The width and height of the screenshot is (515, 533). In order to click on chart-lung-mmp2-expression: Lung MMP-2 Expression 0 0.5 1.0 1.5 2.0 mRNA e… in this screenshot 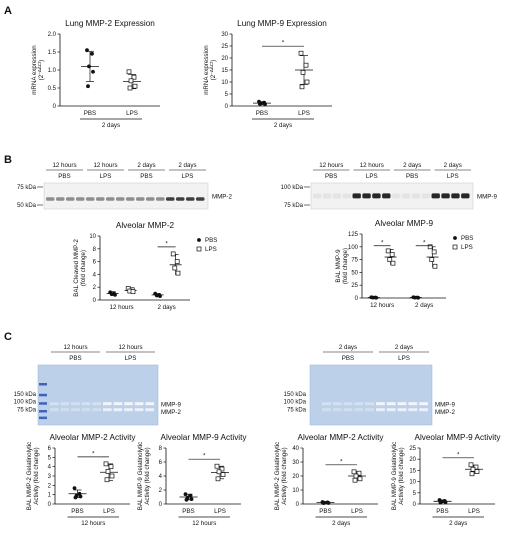, I will do `click(95, 74)`.